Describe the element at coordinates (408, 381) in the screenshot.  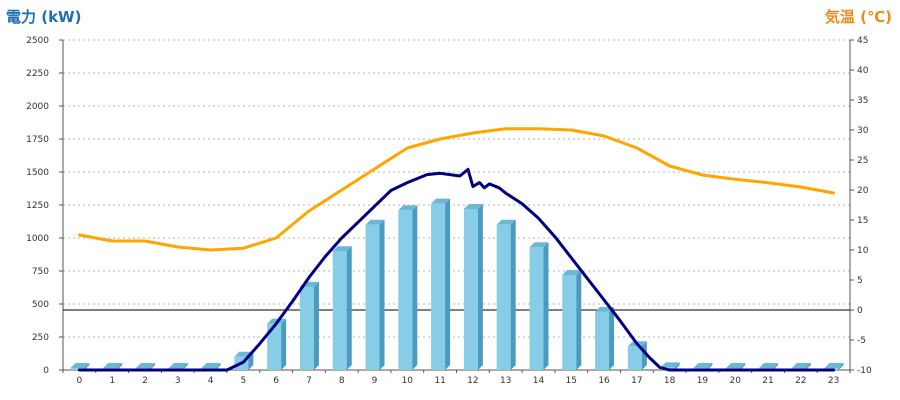
I see `x-tick-label: 10` at that location.